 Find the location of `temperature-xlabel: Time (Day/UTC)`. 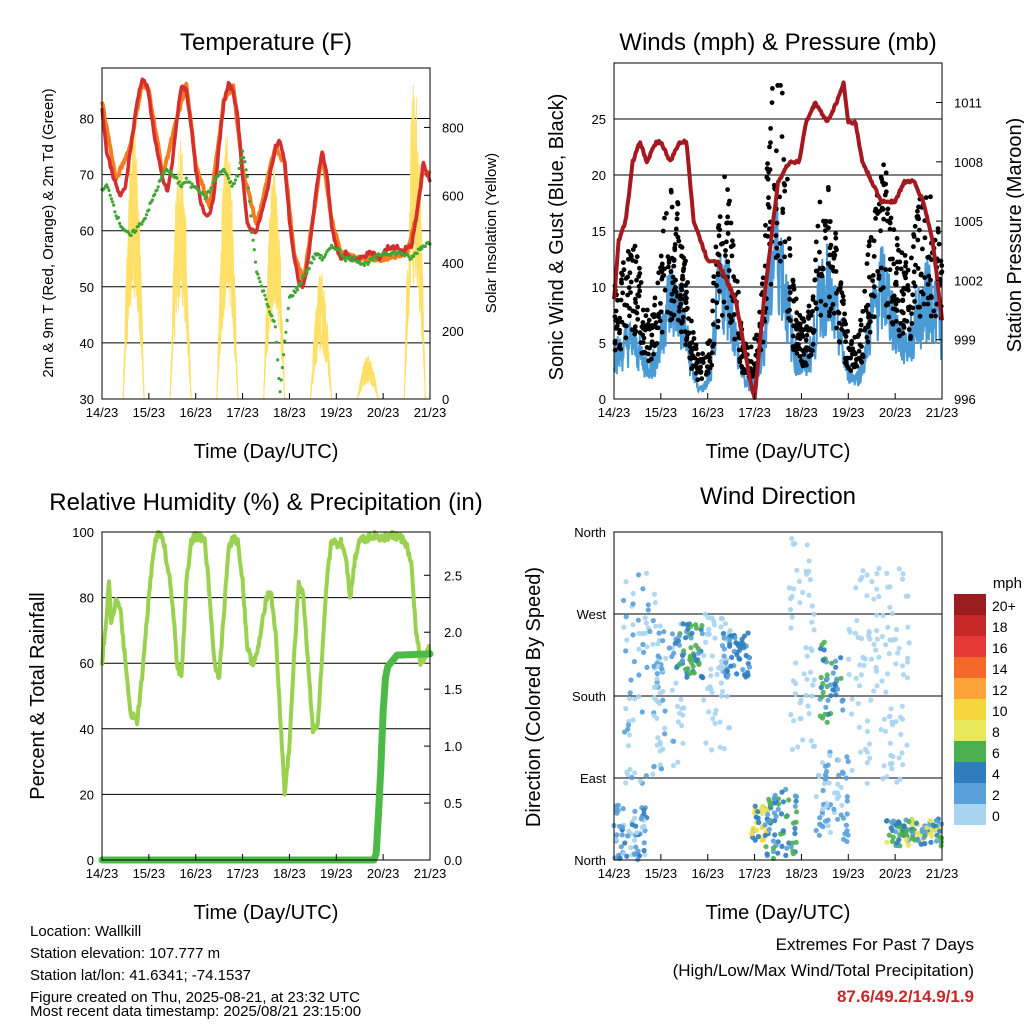

temperature-xlabel: Time (Day/UTC) is located at coordinates (266, 452).